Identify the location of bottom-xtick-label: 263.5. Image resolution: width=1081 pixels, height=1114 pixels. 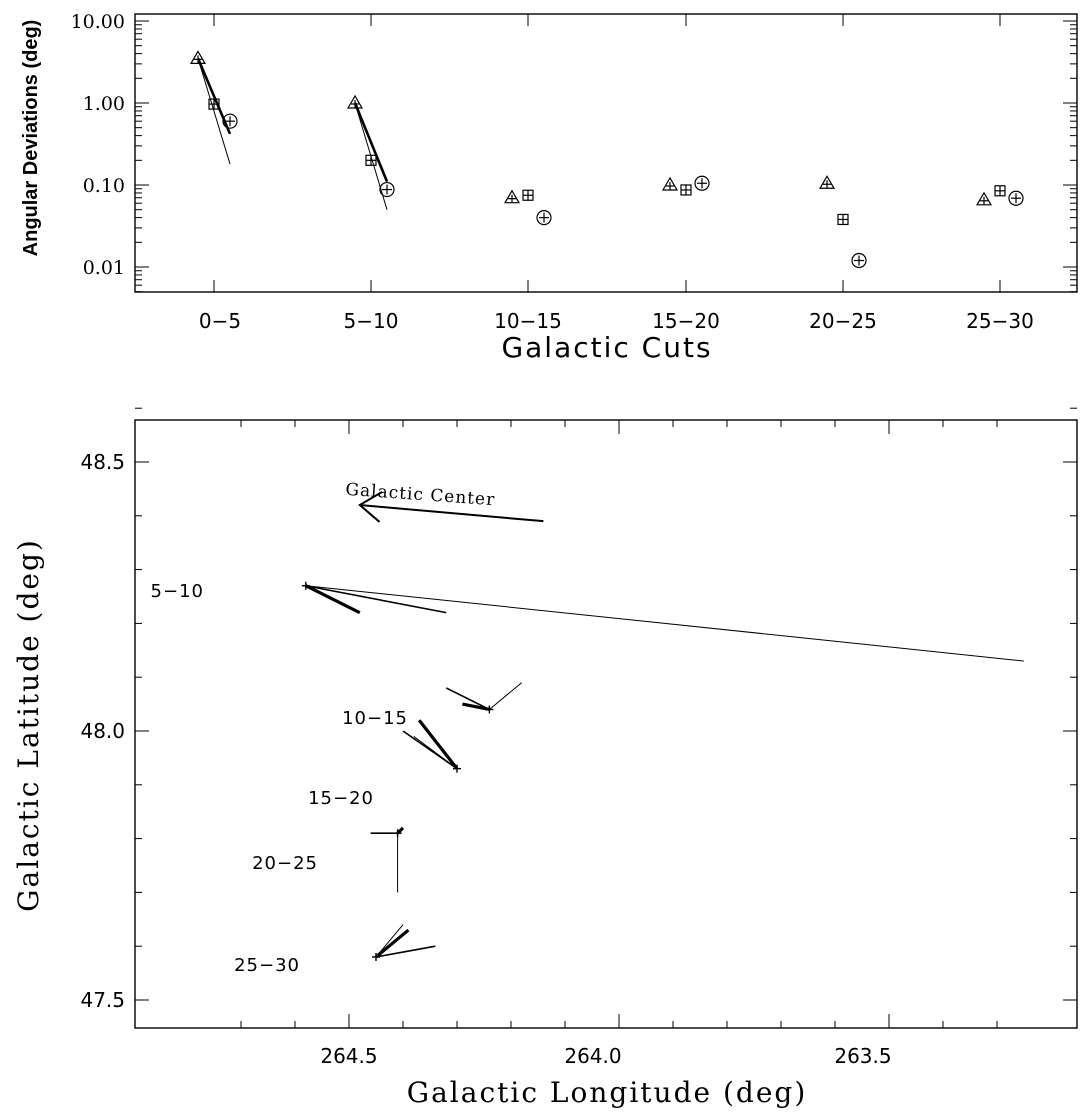
(862, 1056).